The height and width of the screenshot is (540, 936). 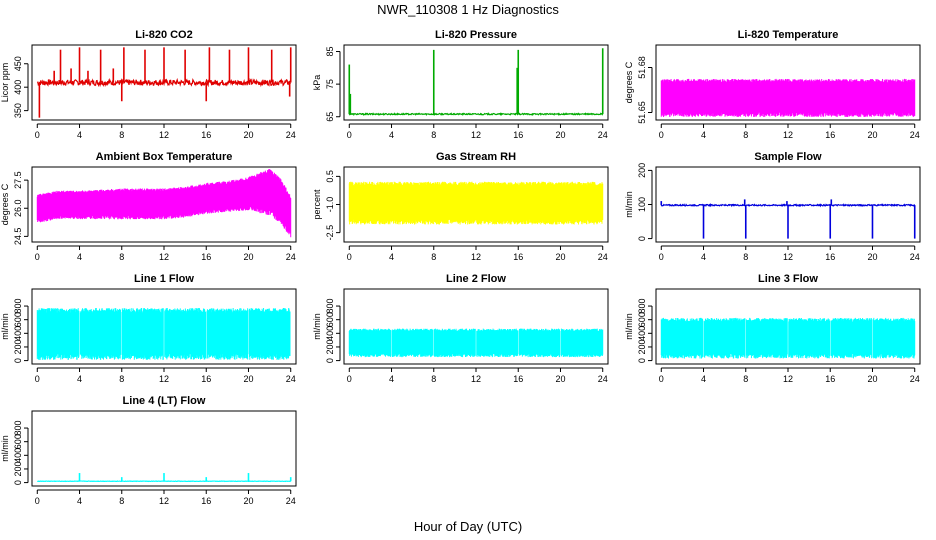 I want to click on y-tick-label: 65, so click(x=330, y=117).